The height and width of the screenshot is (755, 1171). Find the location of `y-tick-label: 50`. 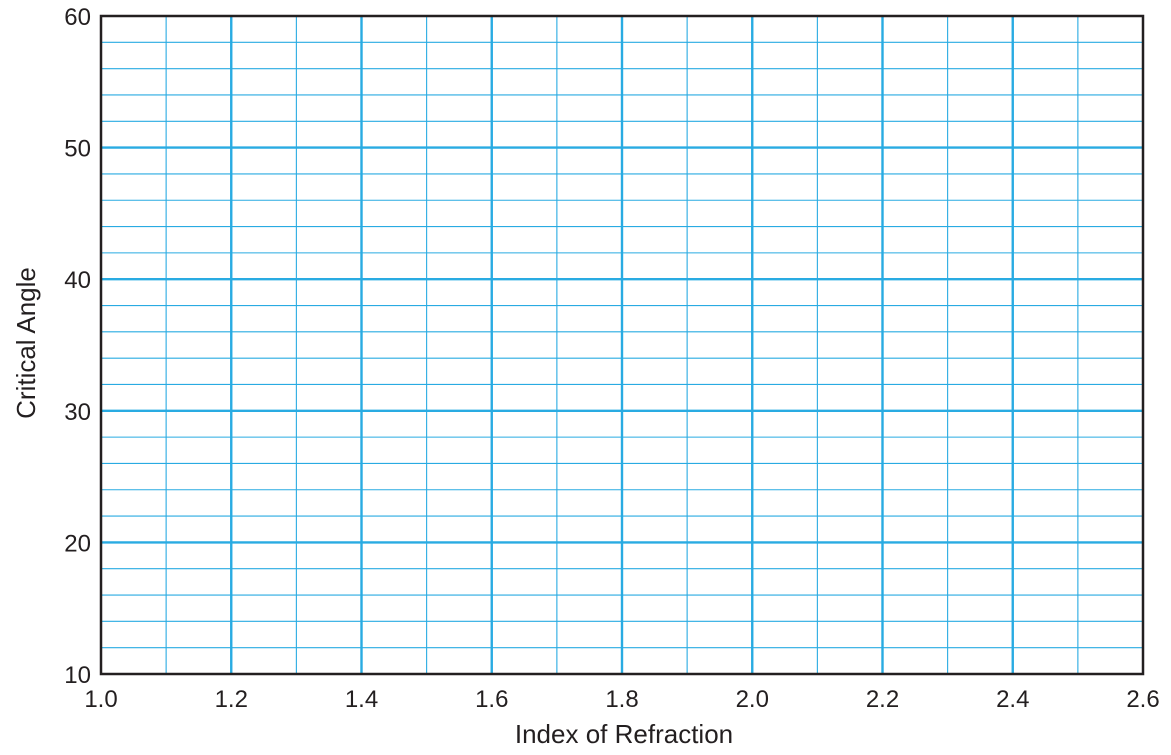

y-tick-label: 50 is located at coordinates (77, 149).